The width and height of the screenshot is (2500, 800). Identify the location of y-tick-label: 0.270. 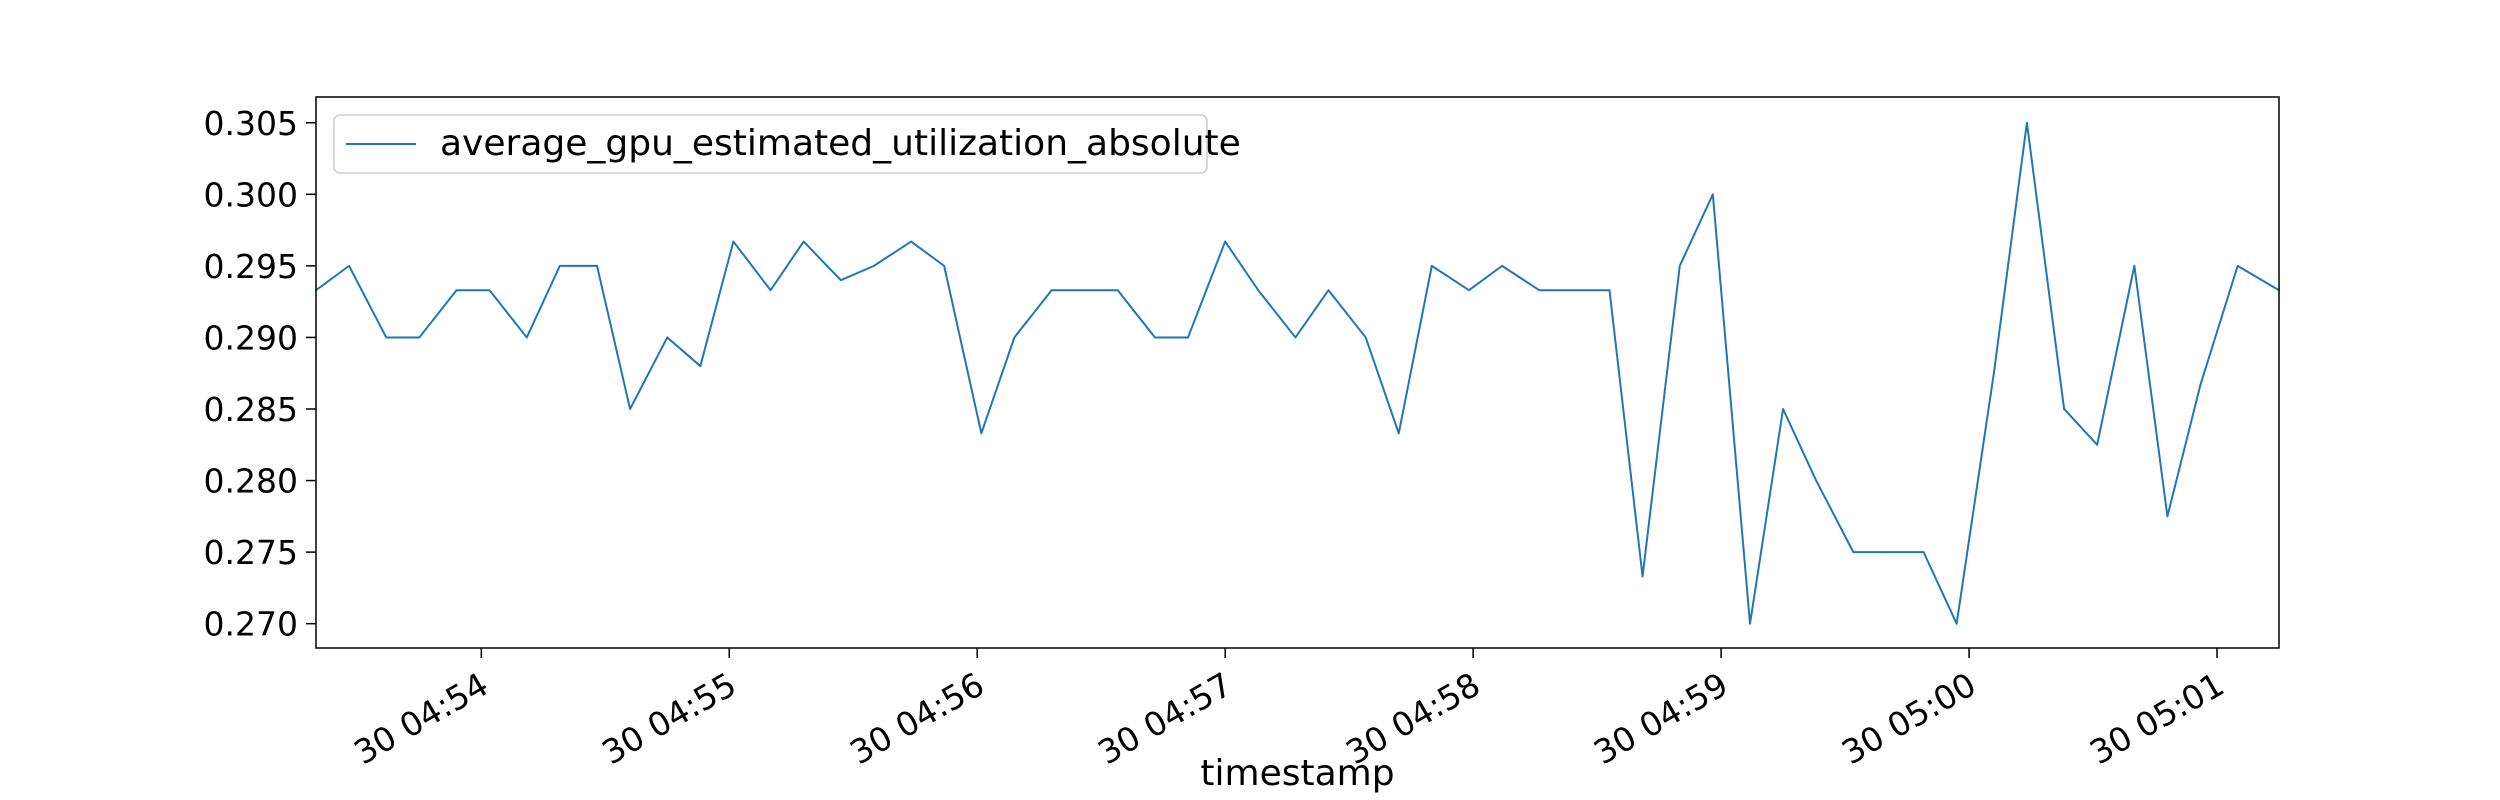
(251, 624).